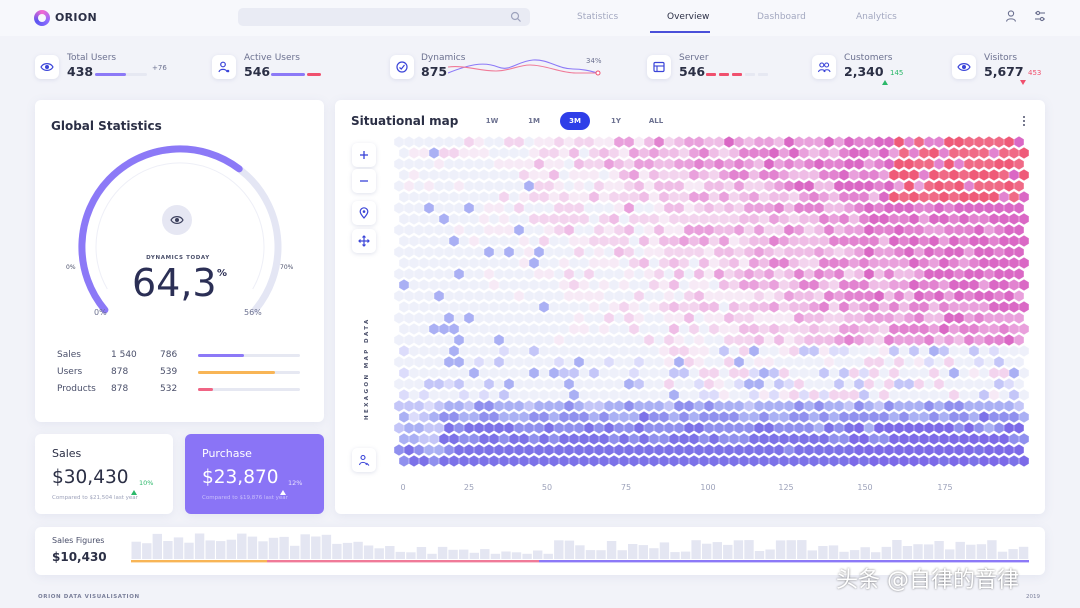 The image size is (1080, 608). What do you see at coordinates (364, 181) in the screenshot?
I see `zoom-out-button` at bounding box center [364, 181].